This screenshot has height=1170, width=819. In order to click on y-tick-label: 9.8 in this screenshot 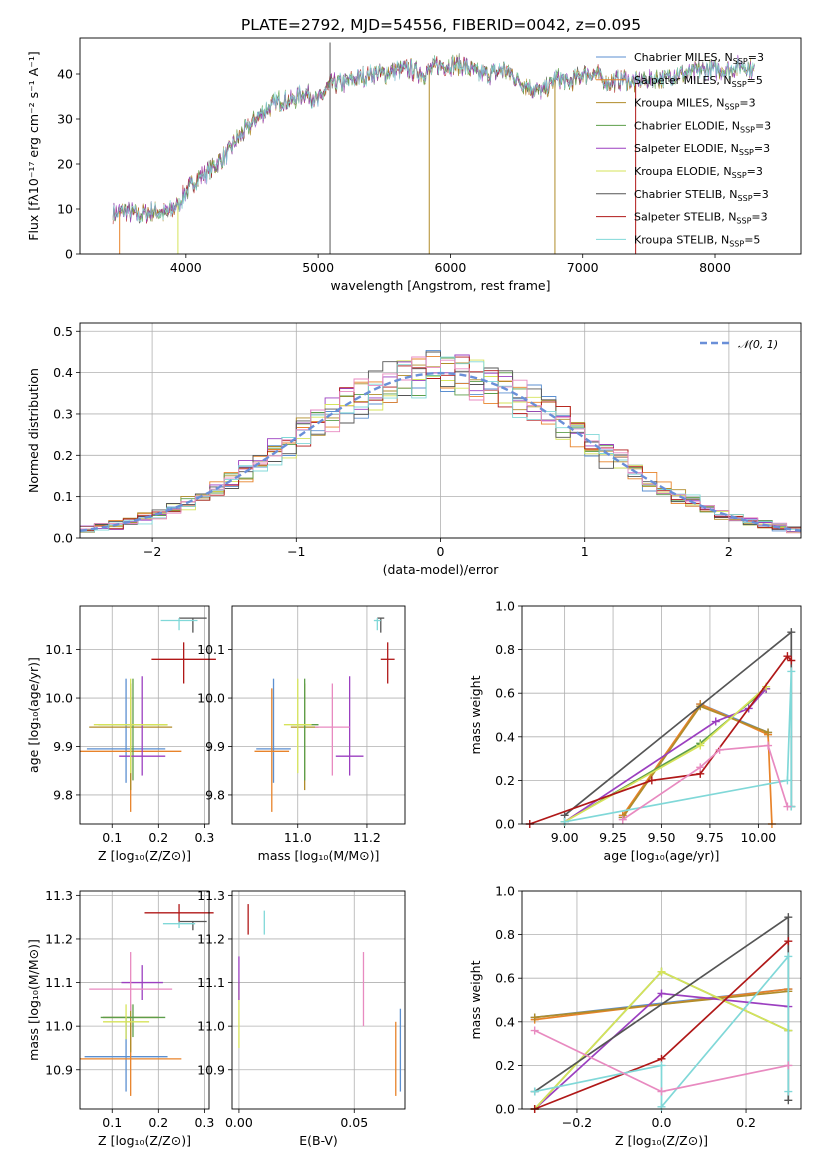, I will do `click(63, 794)`.